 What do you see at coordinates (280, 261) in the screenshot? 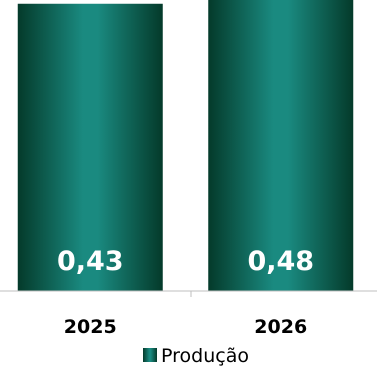
I see `data-label-2026: 0,48` at bounding box center [280, 261].